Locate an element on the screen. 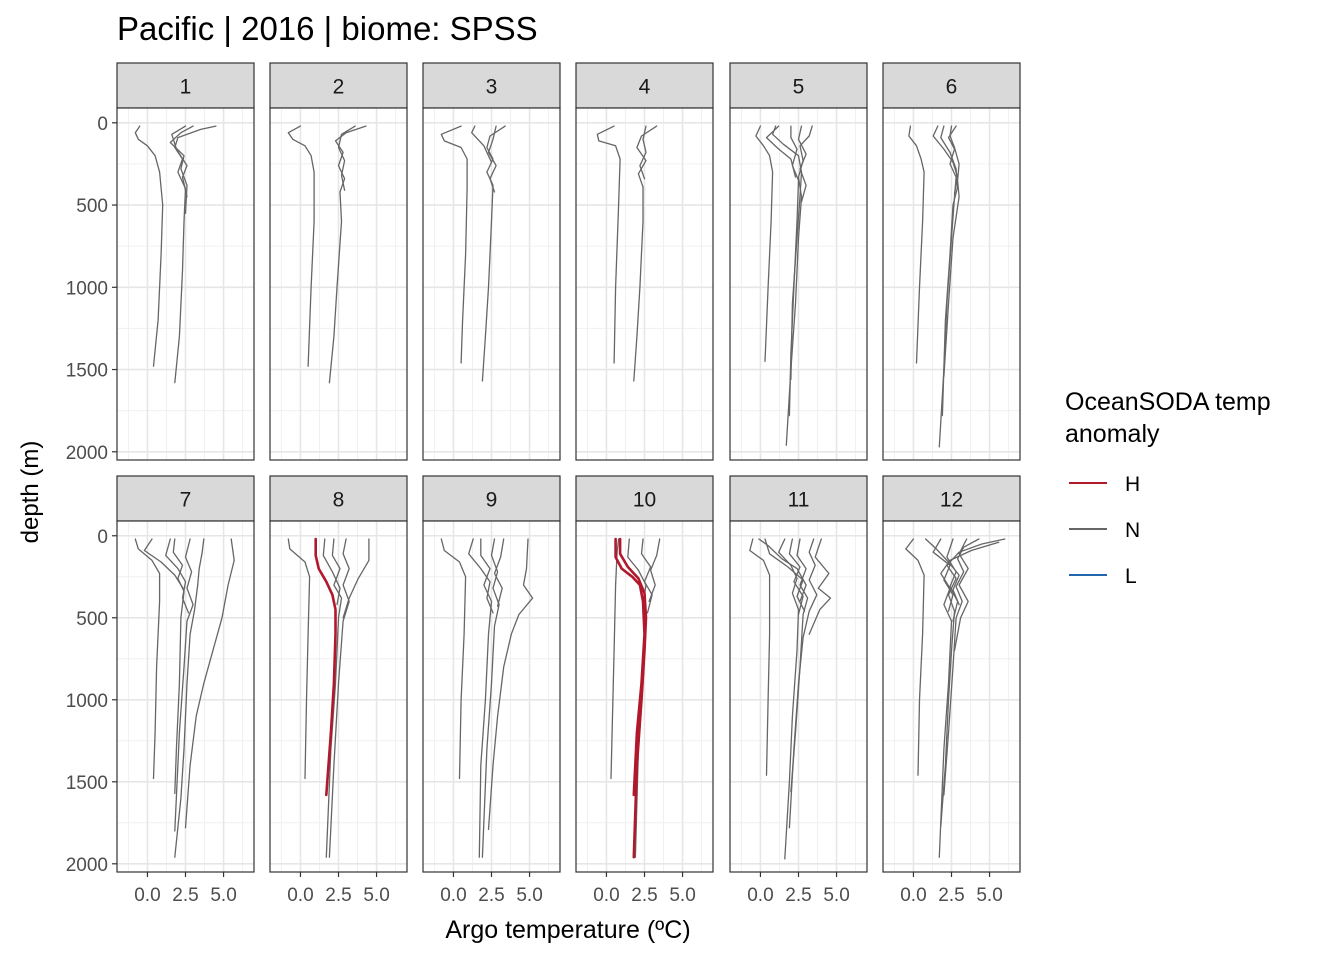  facet-label-1: 1 is located at coordinates (186, 87).